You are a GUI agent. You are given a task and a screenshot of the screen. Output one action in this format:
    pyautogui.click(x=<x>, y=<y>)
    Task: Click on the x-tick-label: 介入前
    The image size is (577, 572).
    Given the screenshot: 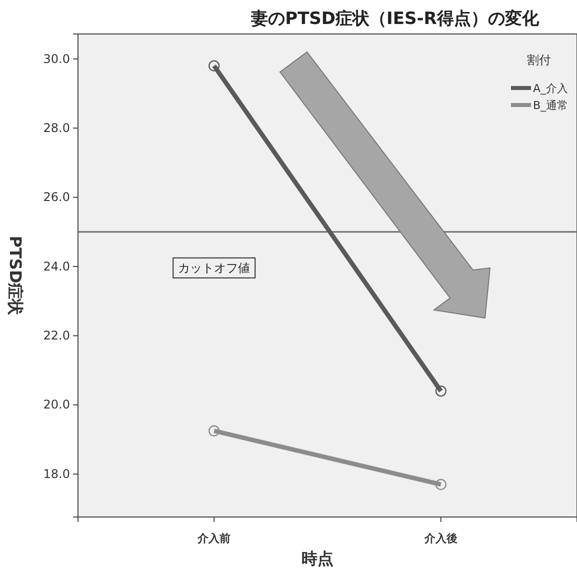 What is the action you would take?
    pyautogui.click(x=213, y=538)
    